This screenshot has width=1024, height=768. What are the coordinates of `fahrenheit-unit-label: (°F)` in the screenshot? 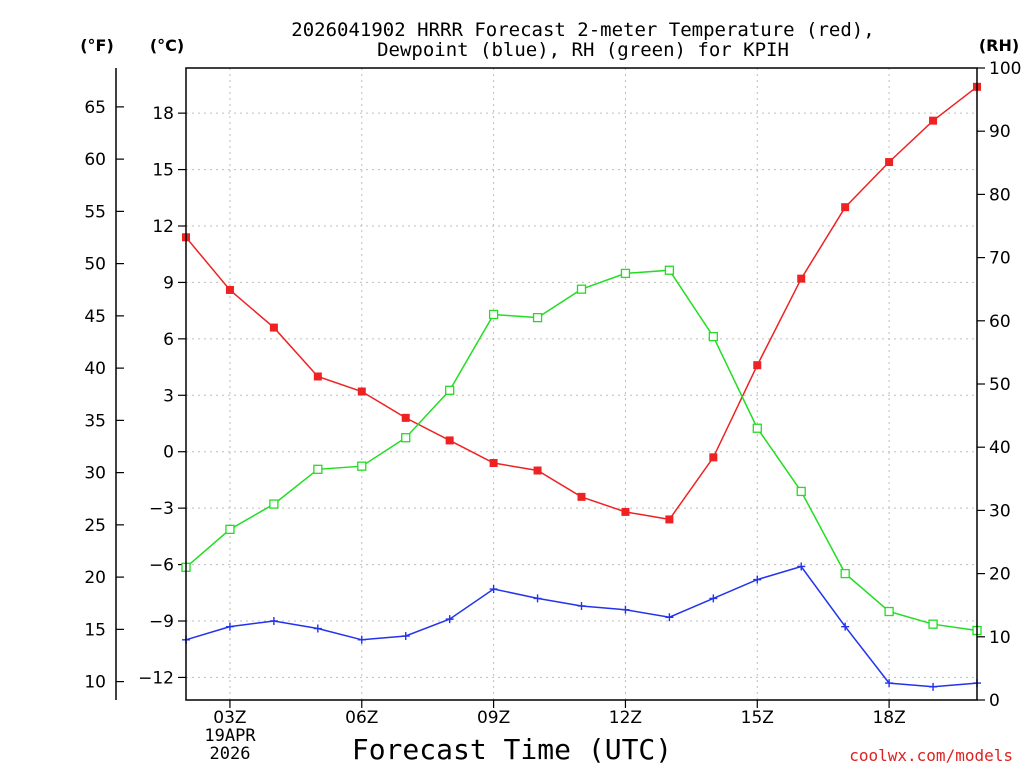 It's located at (97, 45).